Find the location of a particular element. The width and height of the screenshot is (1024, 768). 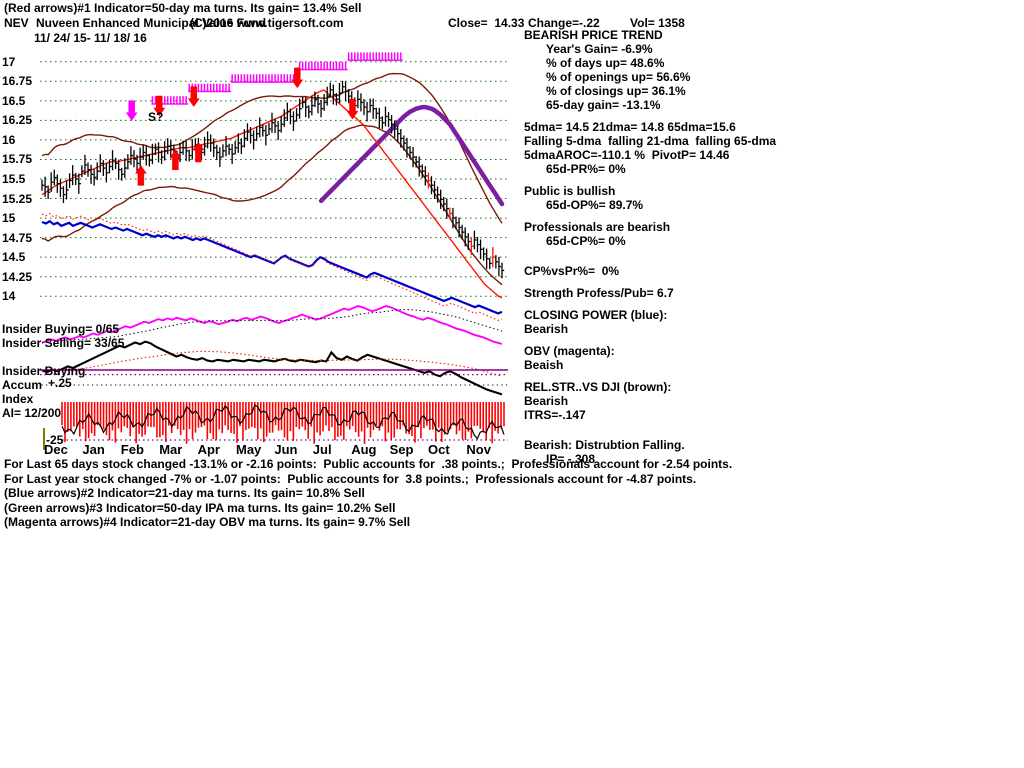

obv-line is located at coordinates (272, 324).